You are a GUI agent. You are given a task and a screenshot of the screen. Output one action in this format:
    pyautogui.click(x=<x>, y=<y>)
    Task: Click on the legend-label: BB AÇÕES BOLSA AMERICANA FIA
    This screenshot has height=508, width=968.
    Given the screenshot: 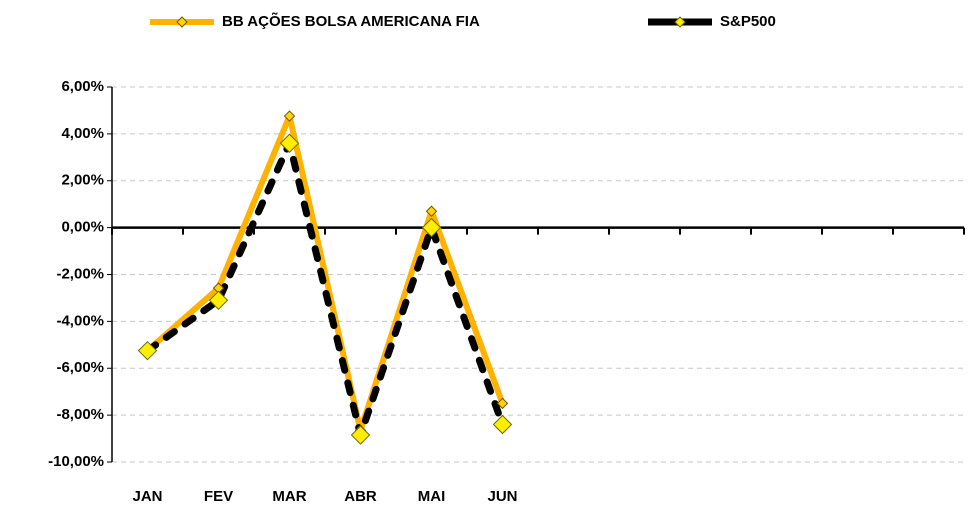 What is the action you would take?
    pyautogui.click(x=351, y=21)
    